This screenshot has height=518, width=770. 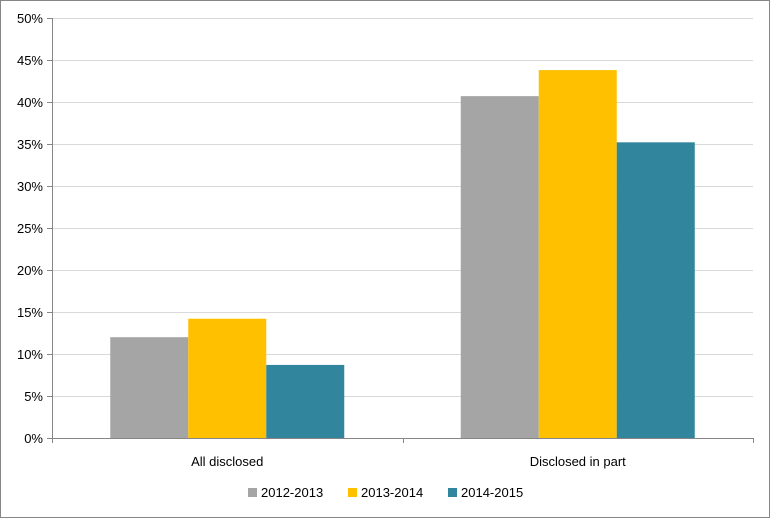 I want to click on y-tick-label: 10%, so click(x=30, y=354).